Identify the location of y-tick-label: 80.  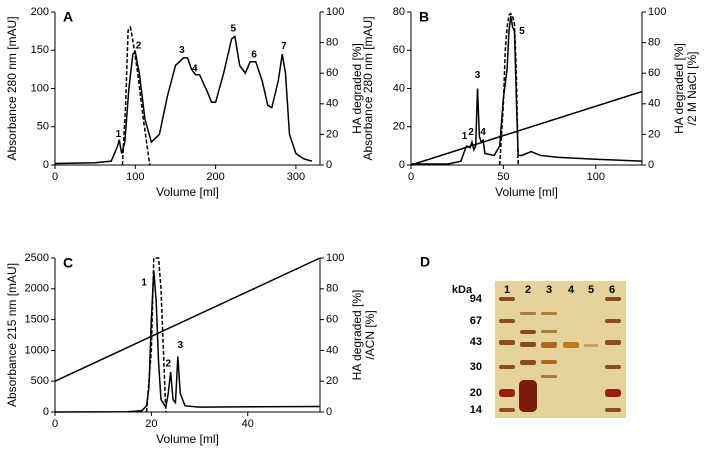
(399, 12).